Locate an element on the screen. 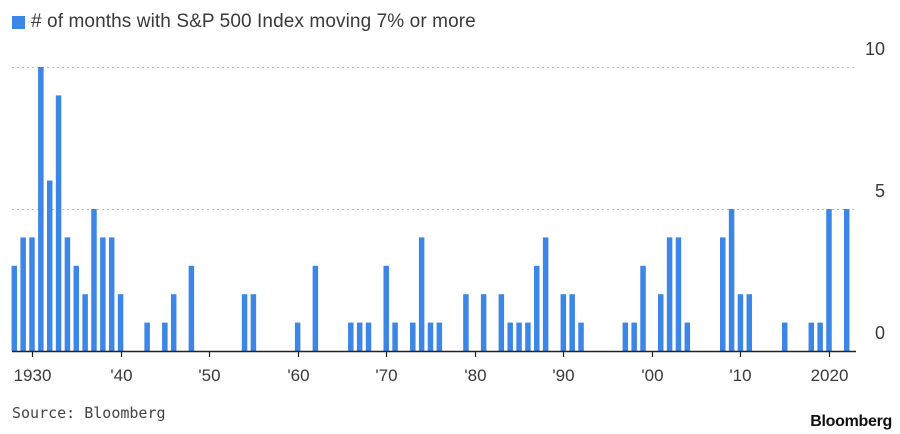  bar-1985 is located at coordinates (519, 336).